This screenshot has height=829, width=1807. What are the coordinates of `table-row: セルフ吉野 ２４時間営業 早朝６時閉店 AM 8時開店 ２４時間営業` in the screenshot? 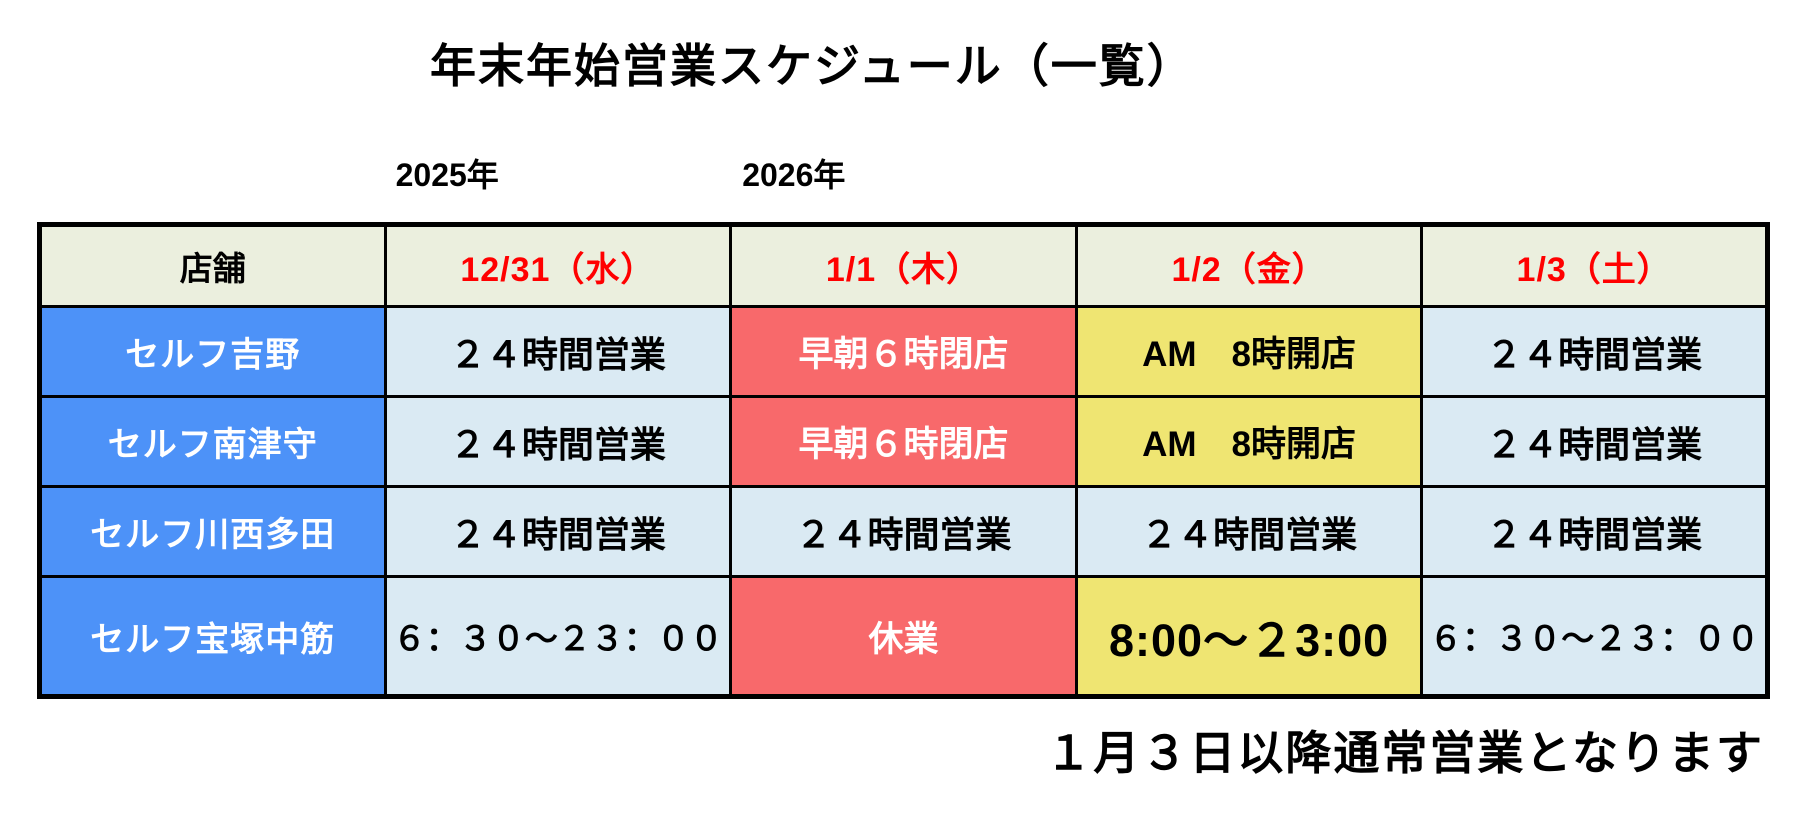 It's located at (903, 351).